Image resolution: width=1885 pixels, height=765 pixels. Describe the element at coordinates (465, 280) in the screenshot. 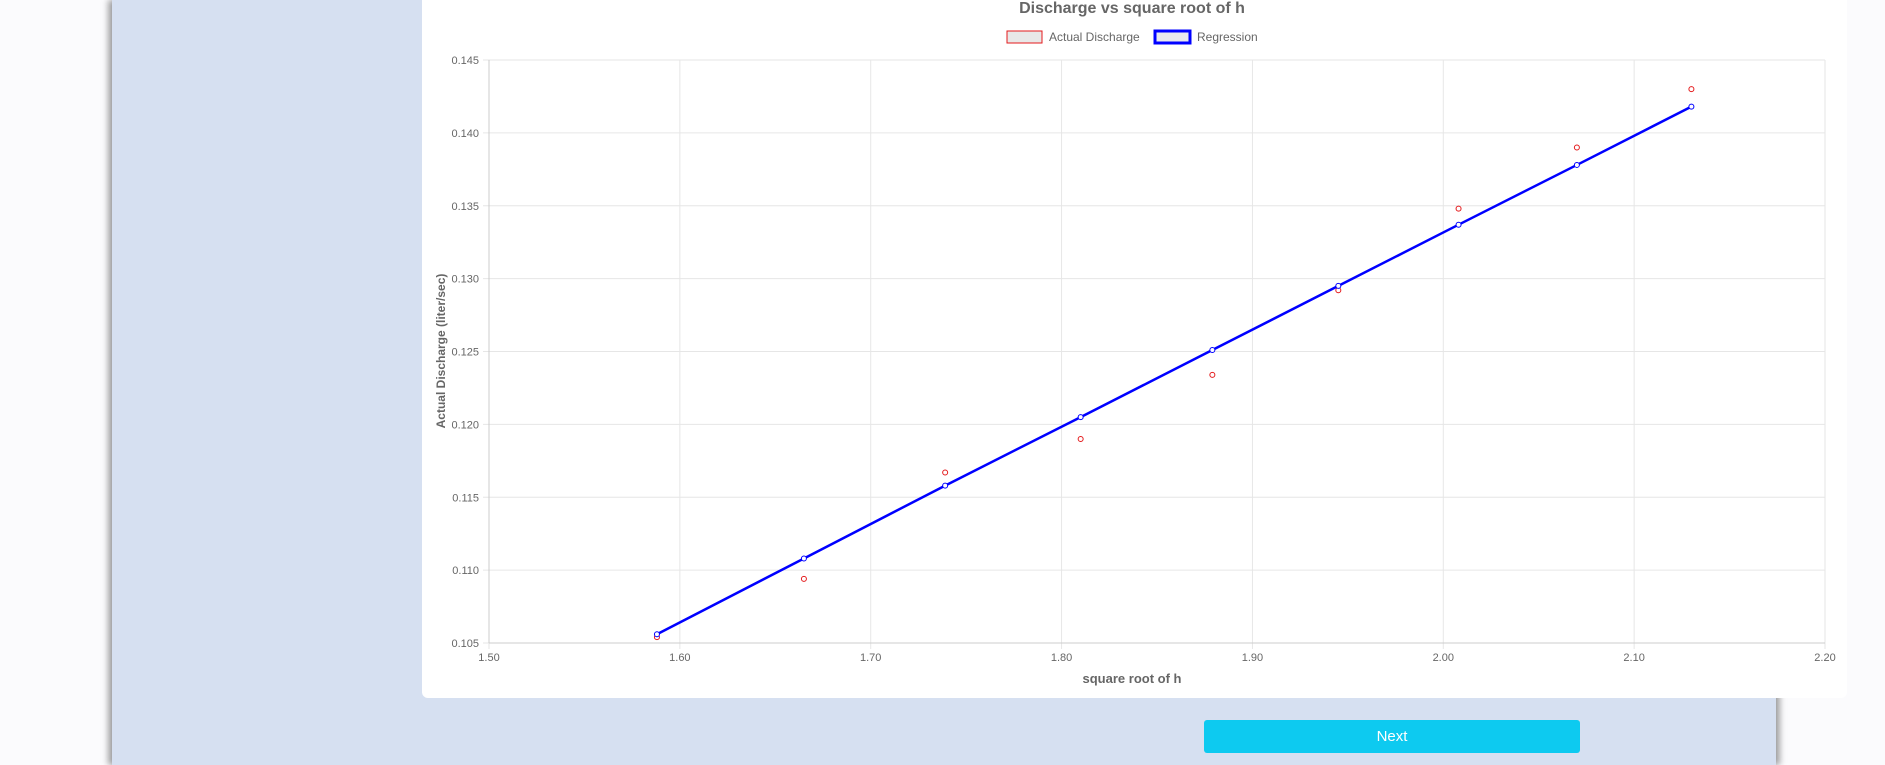

I see `y-tick-label: 0.130` at that location.